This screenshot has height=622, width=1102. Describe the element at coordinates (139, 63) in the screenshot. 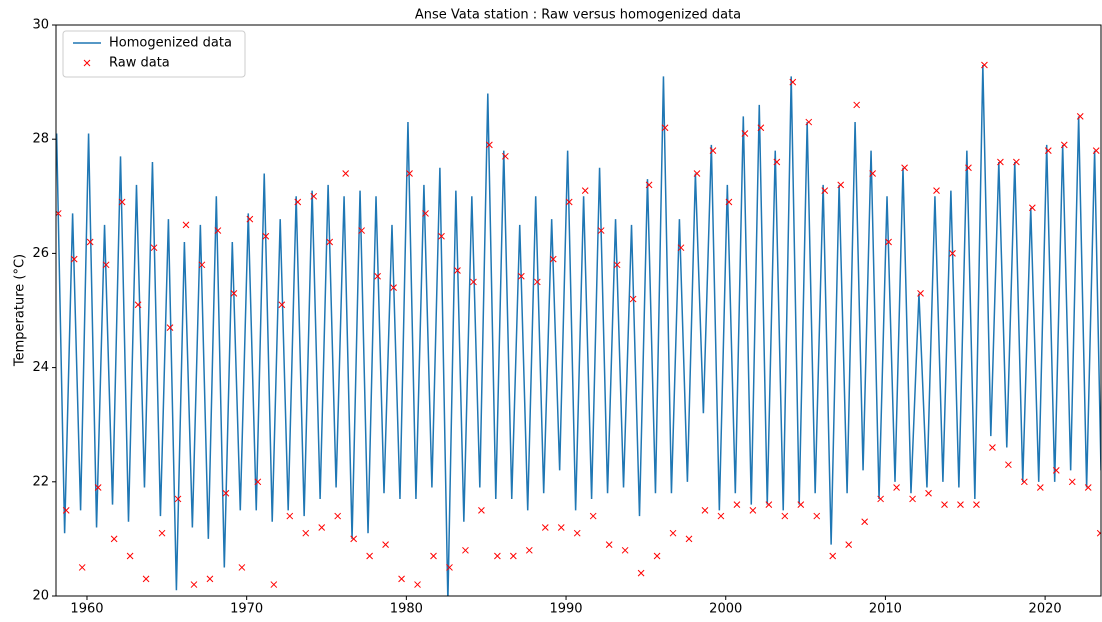

I see `legend-label: Raw data` at that location.